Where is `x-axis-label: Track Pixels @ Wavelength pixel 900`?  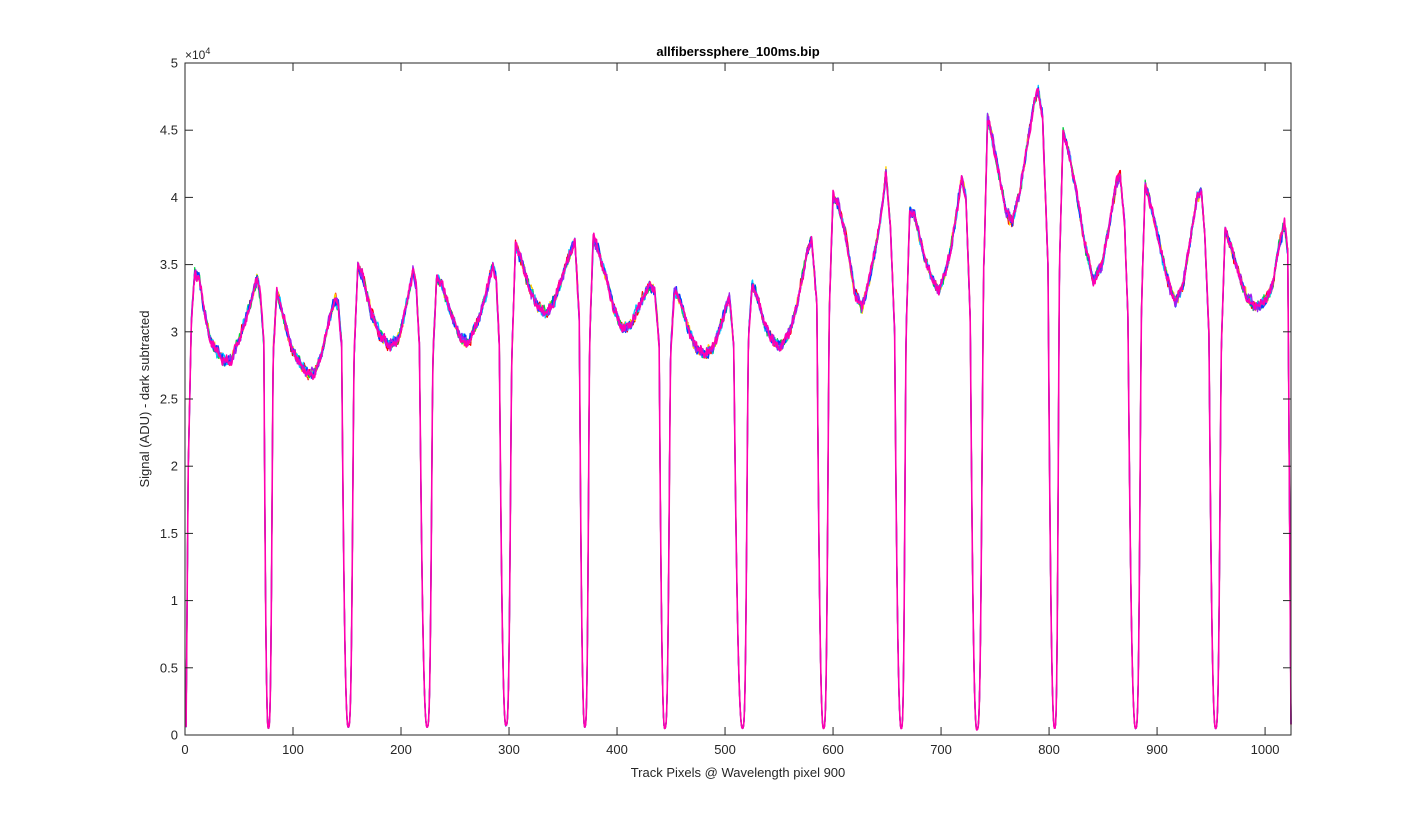
x-axis-label: Track Pixels @ Wavelength pixel 900 is located at coordinates (738, 772).